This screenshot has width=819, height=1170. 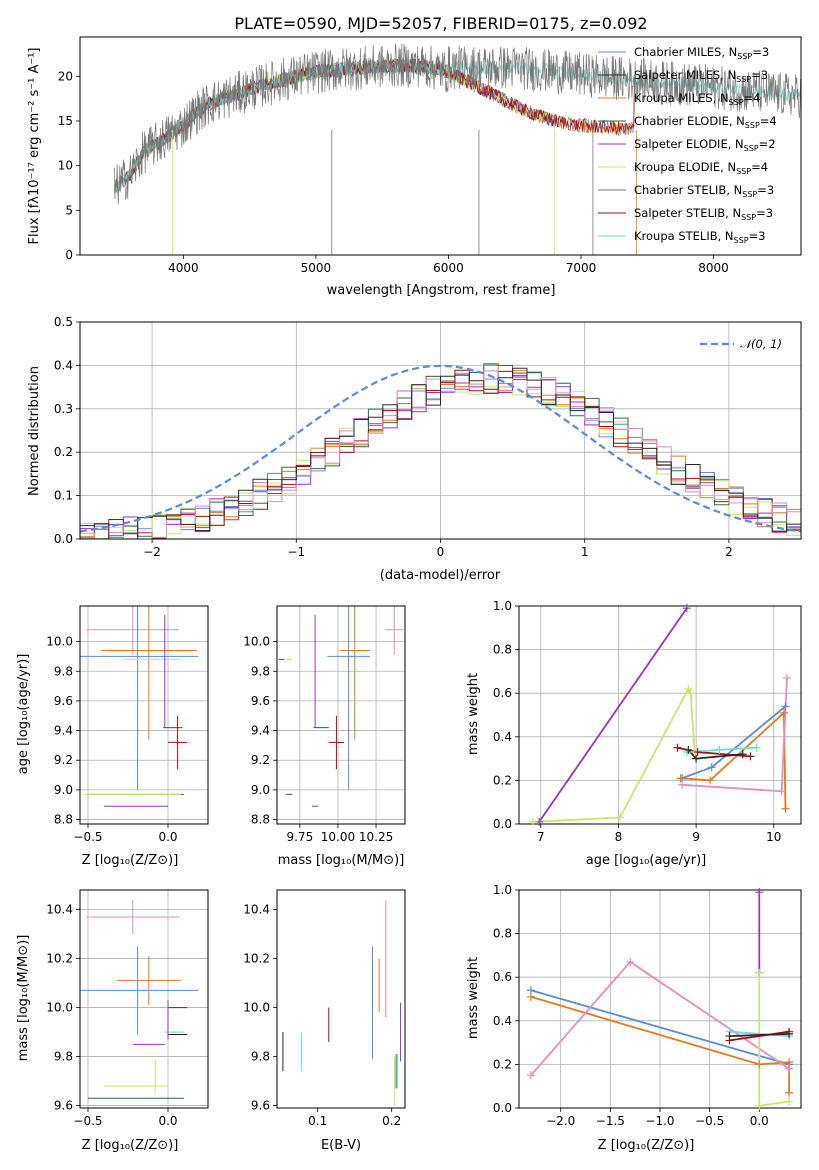 I want to click on mass-vs-z-xlabel: Z [log₁₀(Z/Z⊙)], so click(x=130, y=1145).